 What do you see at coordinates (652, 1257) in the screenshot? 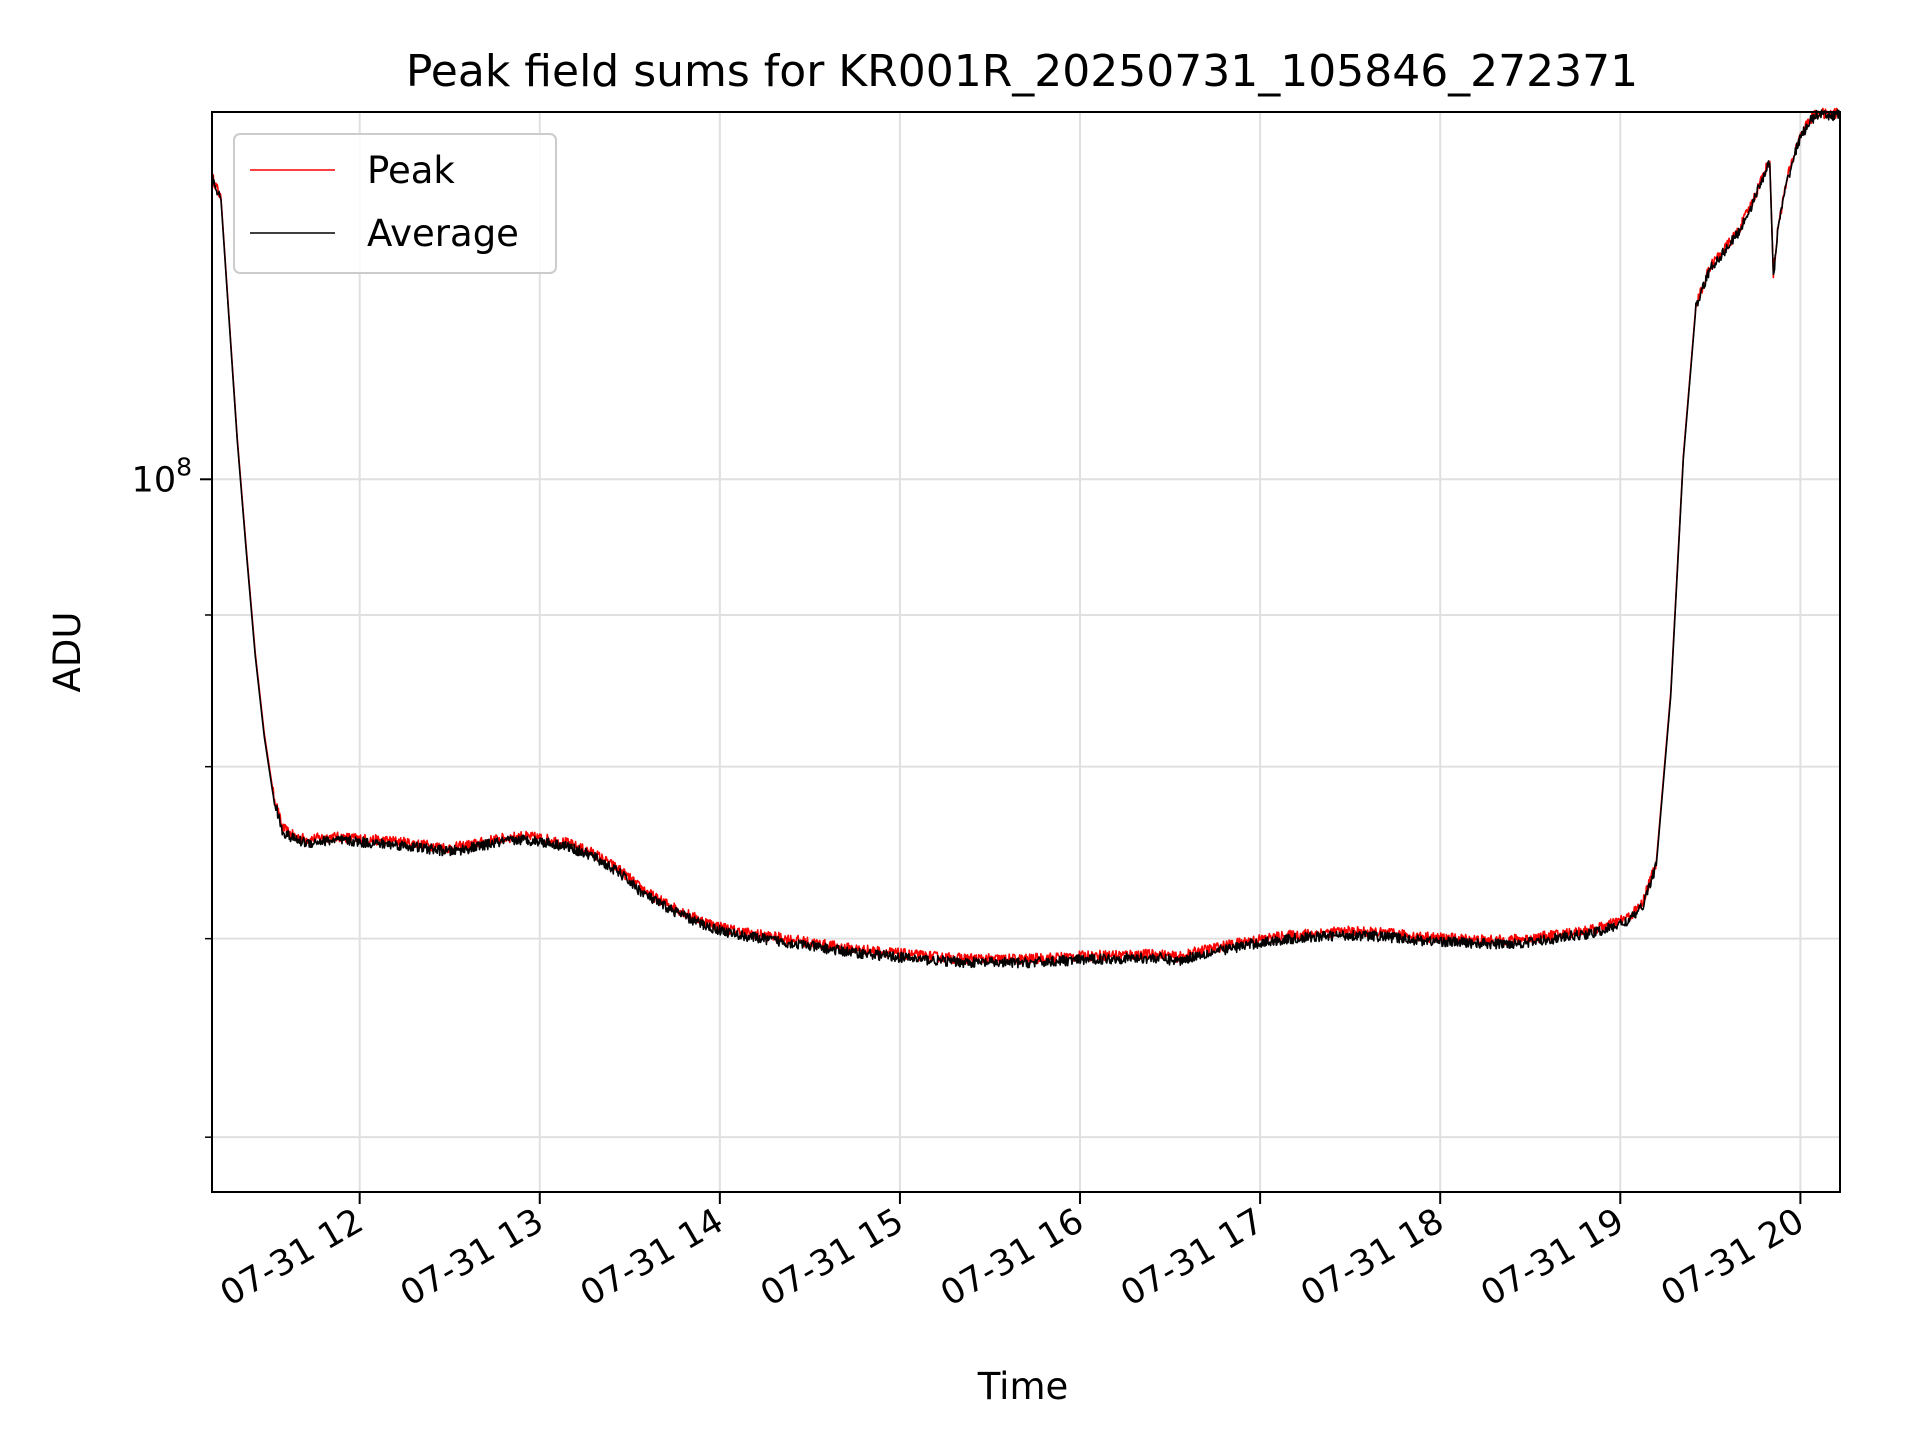
I see `x-tick-label: 07-31 14` at bounding box center [652, 1257].